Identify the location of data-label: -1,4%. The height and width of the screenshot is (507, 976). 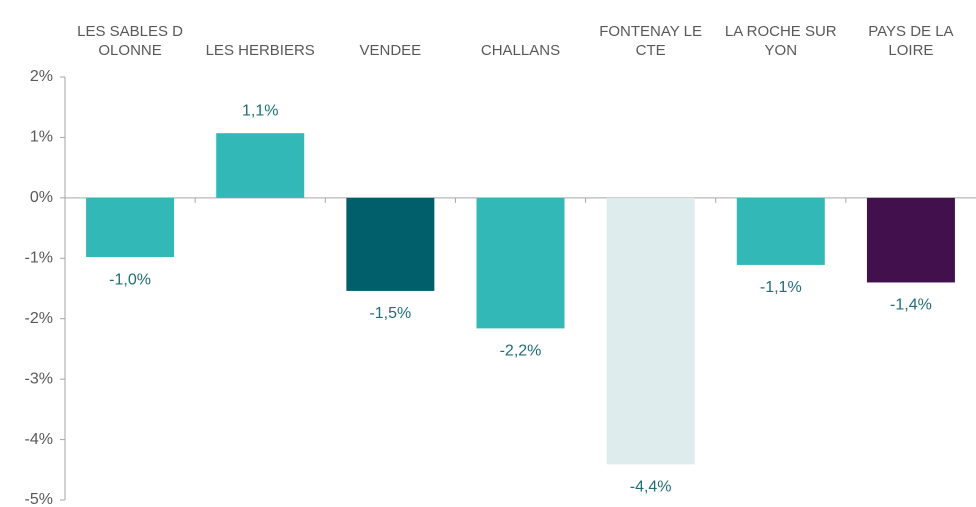
(911, 305).